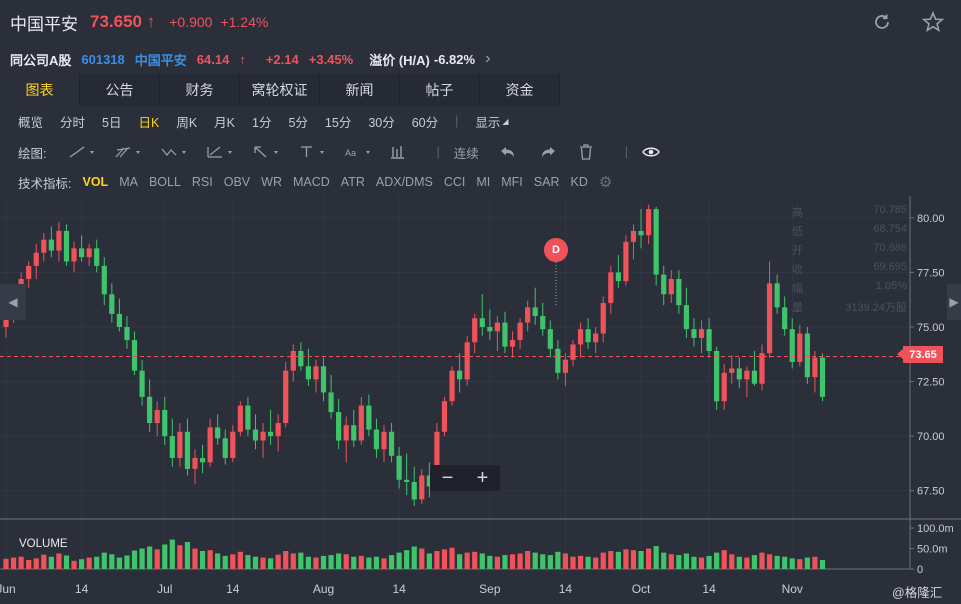  What do you see at coordinates (123, 21) in the screenshot?
I see `stock-price: 73.650 ↑` at bounding box center [123, 21].